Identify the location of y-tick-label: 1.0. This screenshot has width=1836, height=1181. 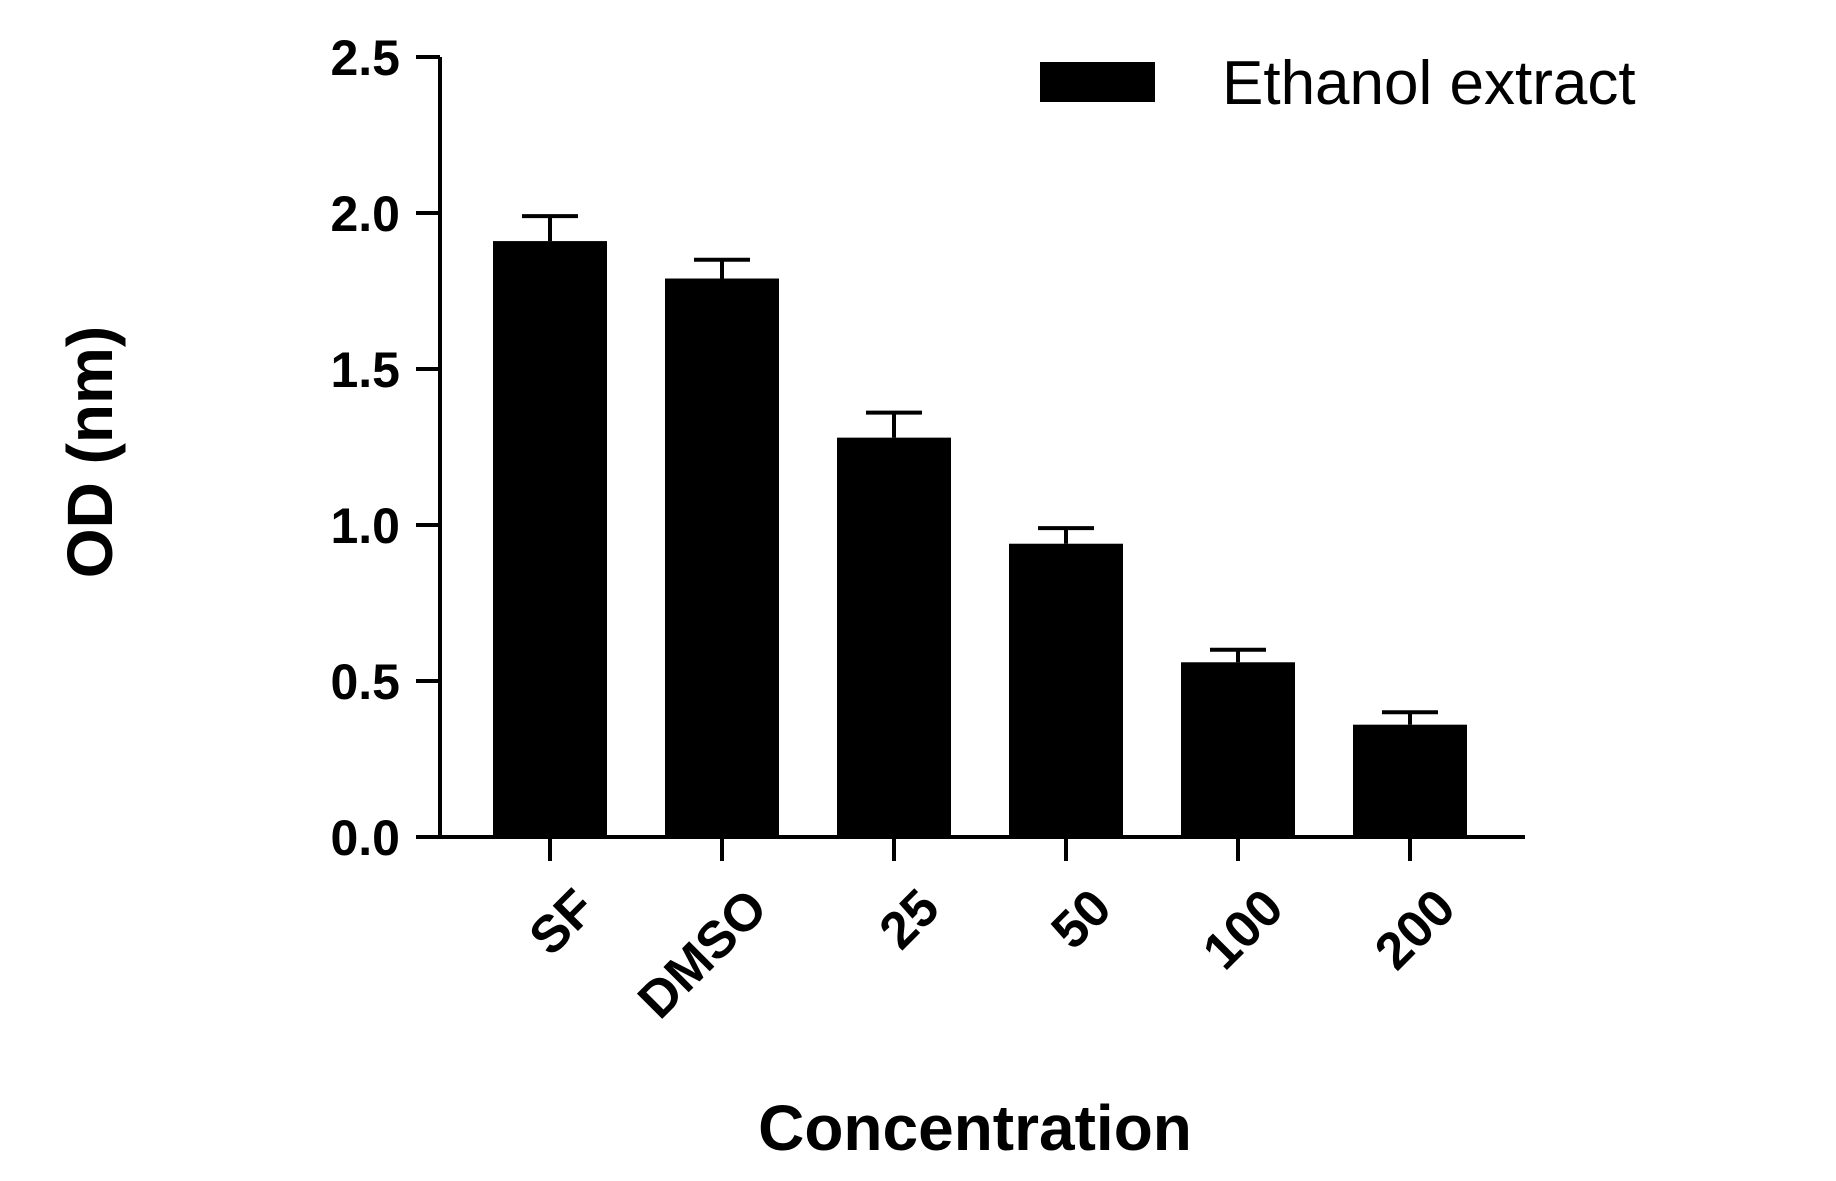
(365, 526).